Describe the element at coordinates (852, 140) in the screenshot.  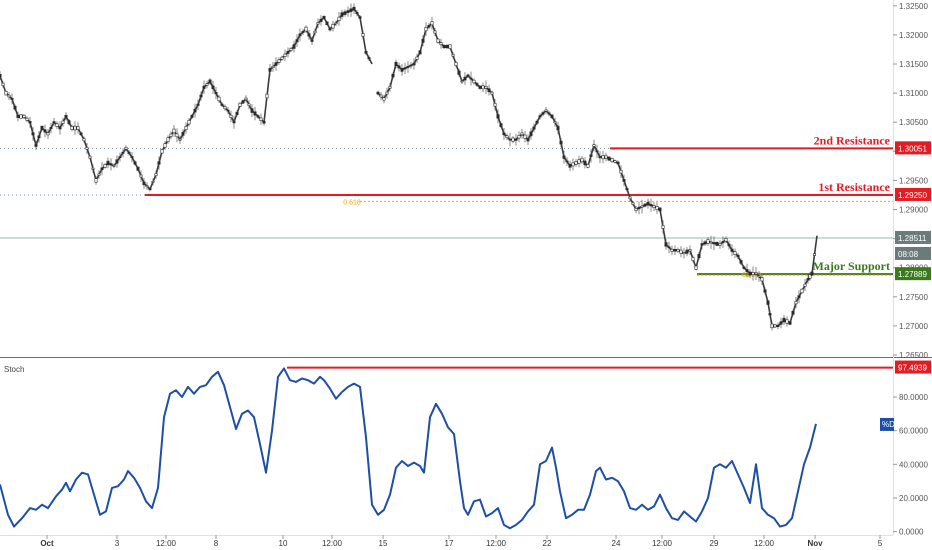
I see `resistance-2-label: 2nd Resistance` at that location.